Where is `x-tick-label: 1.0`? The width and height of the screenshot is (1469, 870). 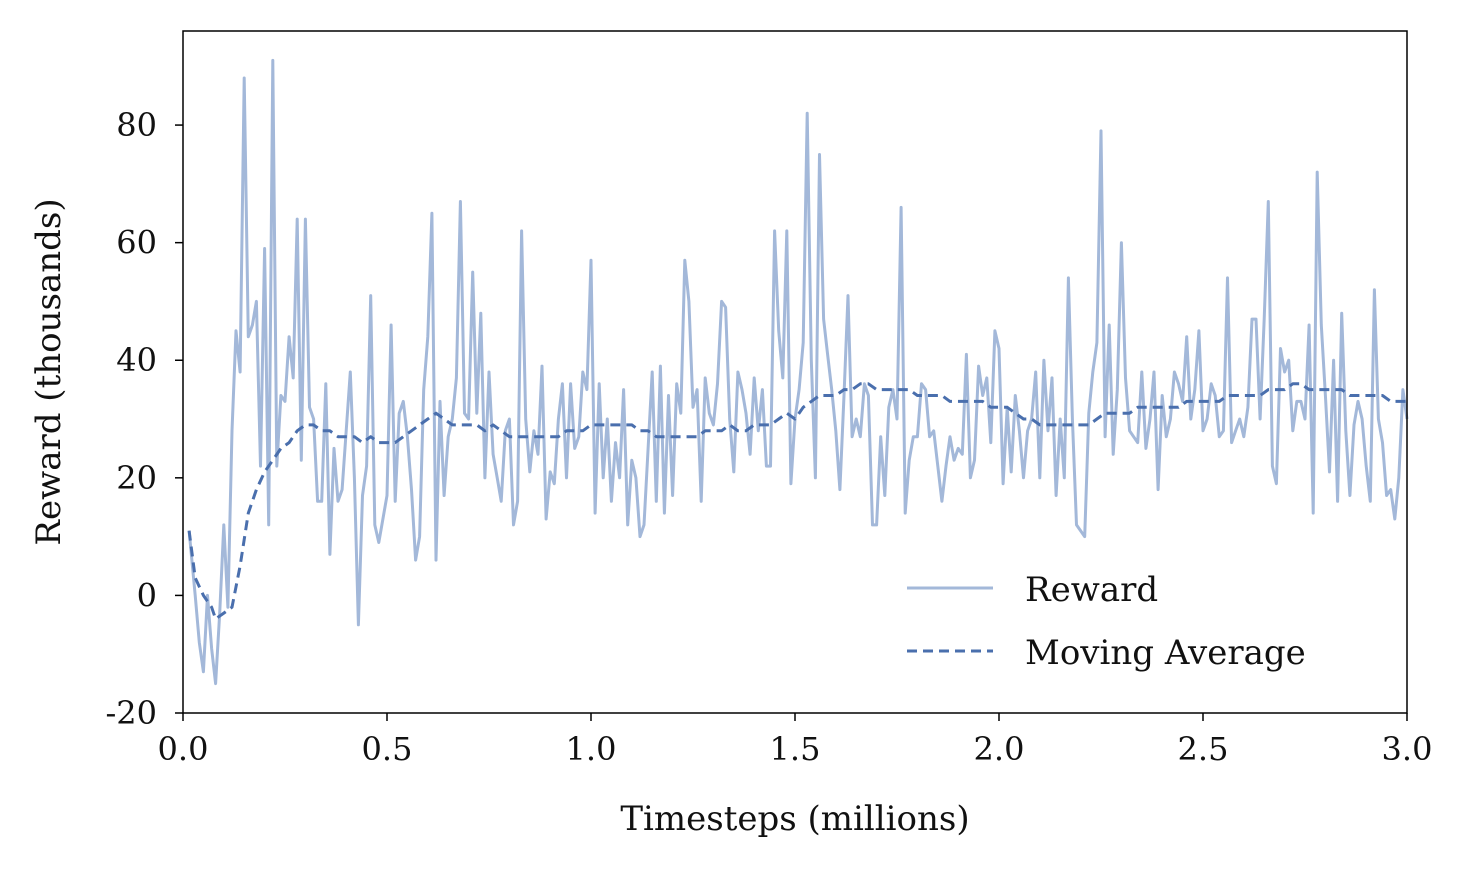
x-tick-label: 1.0 is located at coordinates (591, 749).